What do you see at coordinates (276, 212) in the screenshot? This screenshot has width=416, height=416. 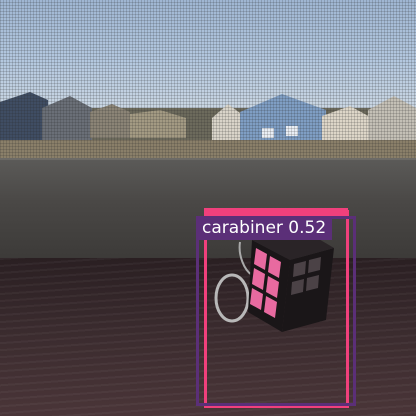 I see `detection-label-secondary` at bounding box center [276, 212].